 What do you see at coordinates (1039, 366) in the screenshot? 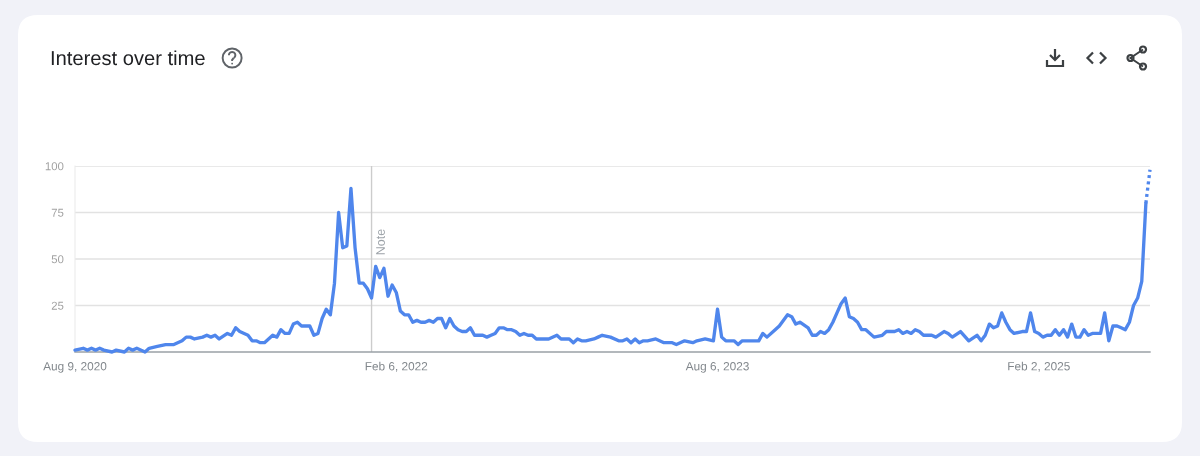
I see `x-tick-label: Feb 2, 2025` at bounding box center [1039, 366].